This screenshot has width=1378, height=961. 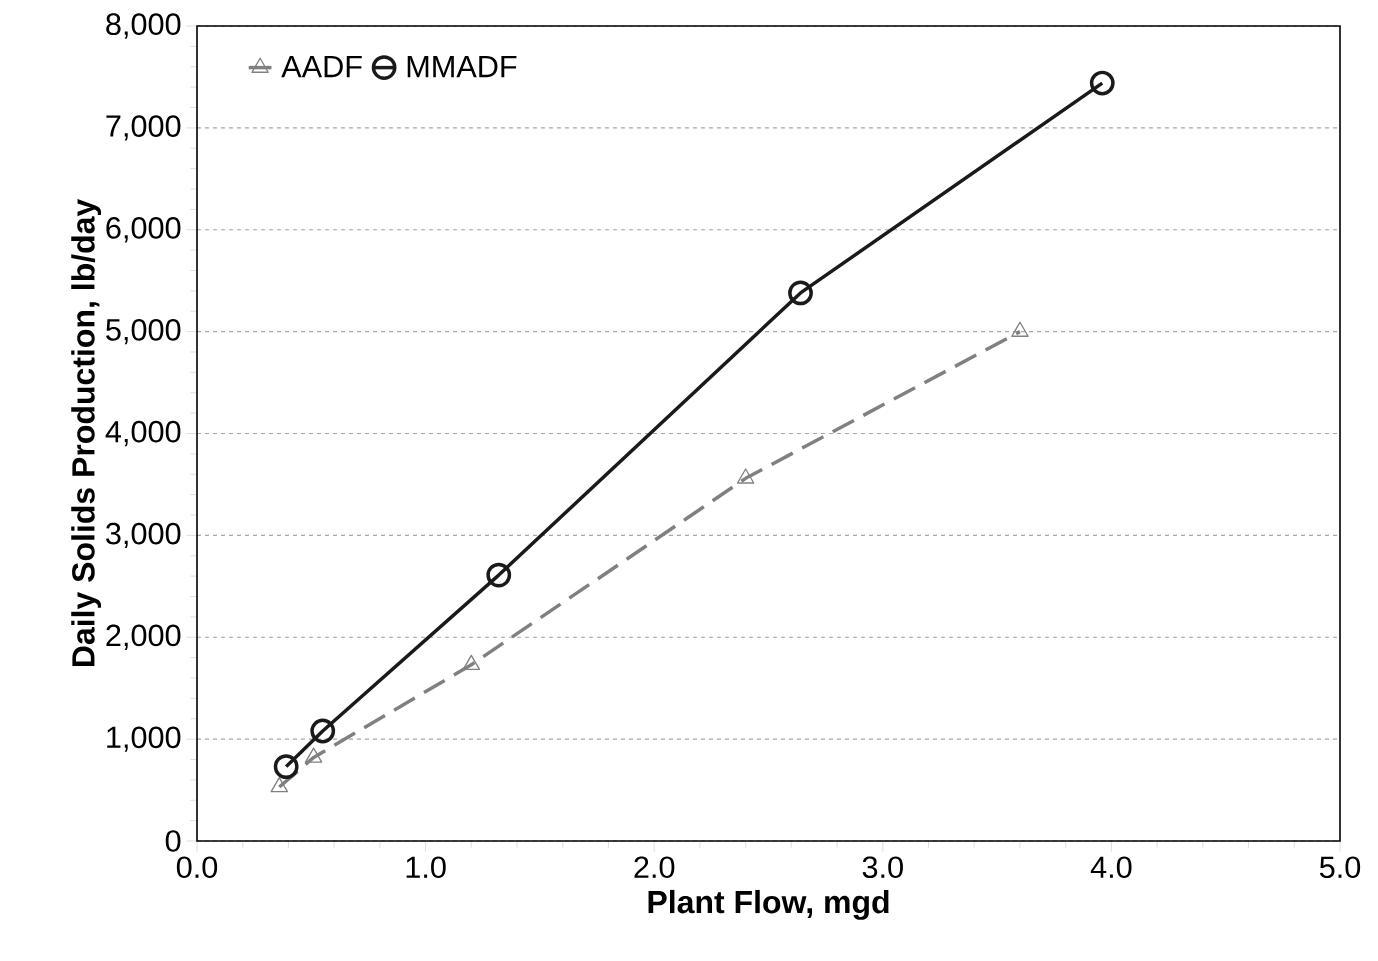 I want to click on legend-label: MMADF, so click(x=462, y=67).